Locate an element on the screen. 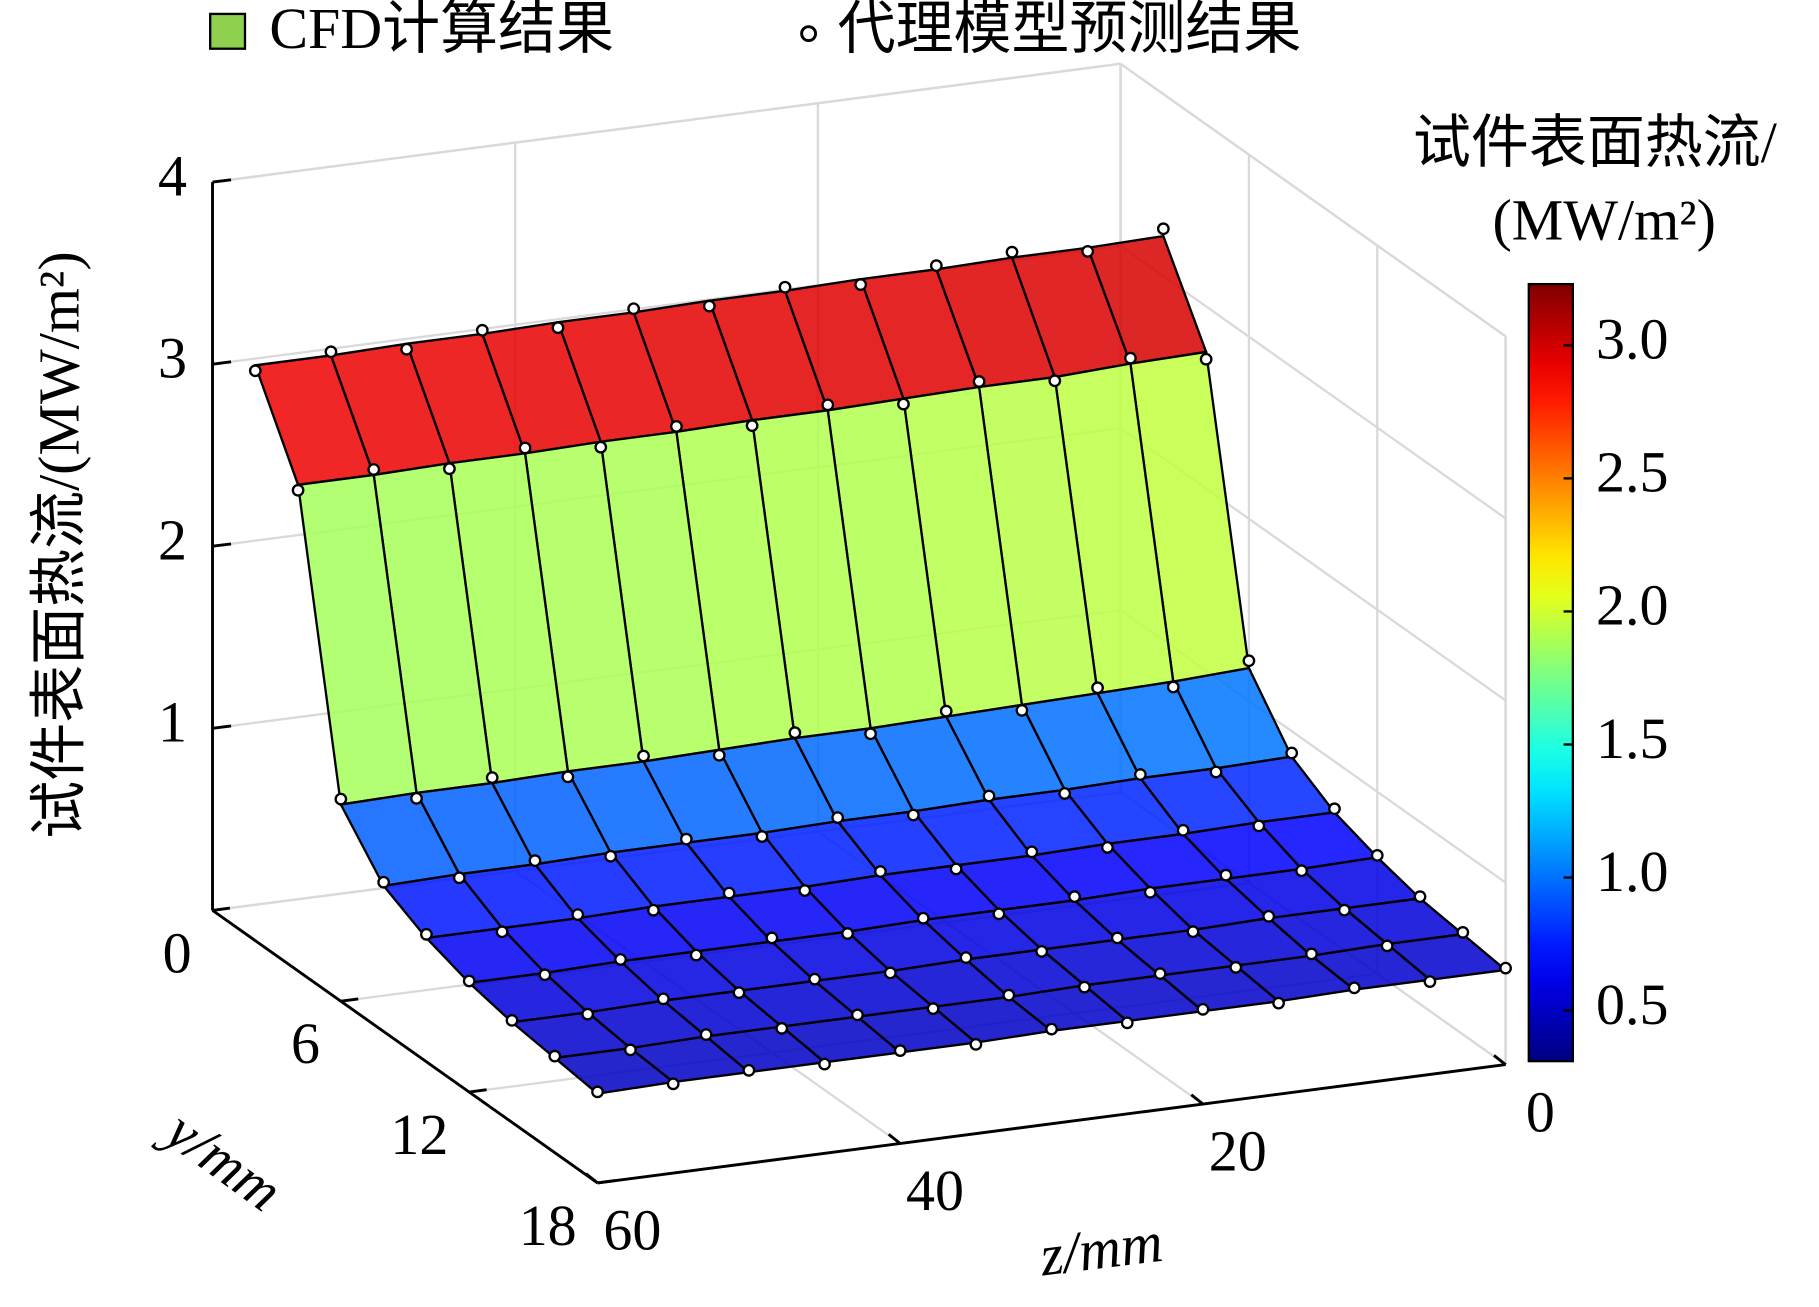  legend-label: 代理模型预测结果 is located at coordinates (1070, 30).